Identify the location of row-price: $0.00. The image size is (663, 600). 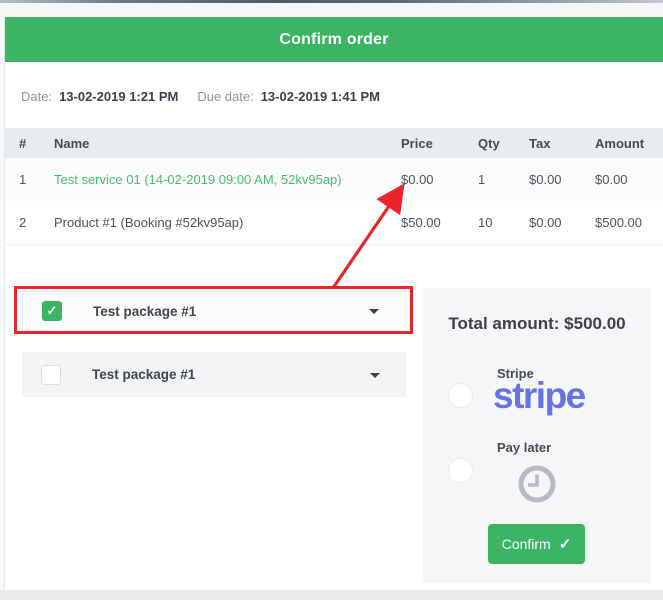
(417, 179).